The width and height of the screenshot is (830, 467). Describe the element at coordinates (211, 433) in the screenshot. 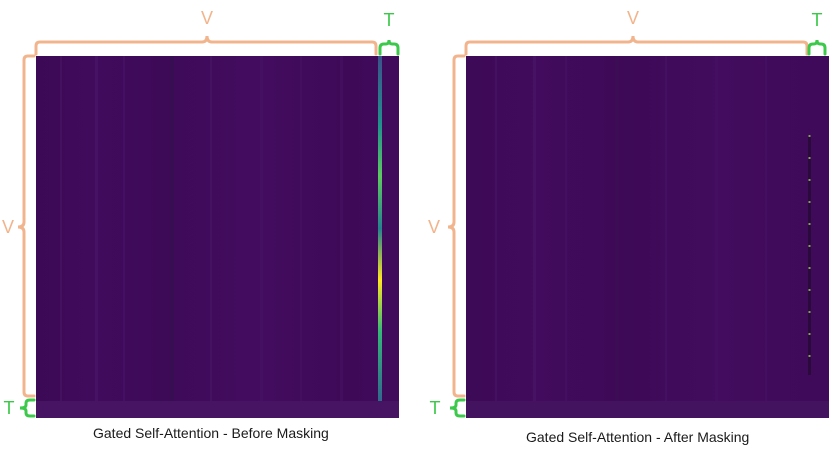

I see `caption-before-masking: Gated Self-Attention - Before Masking` at that location.